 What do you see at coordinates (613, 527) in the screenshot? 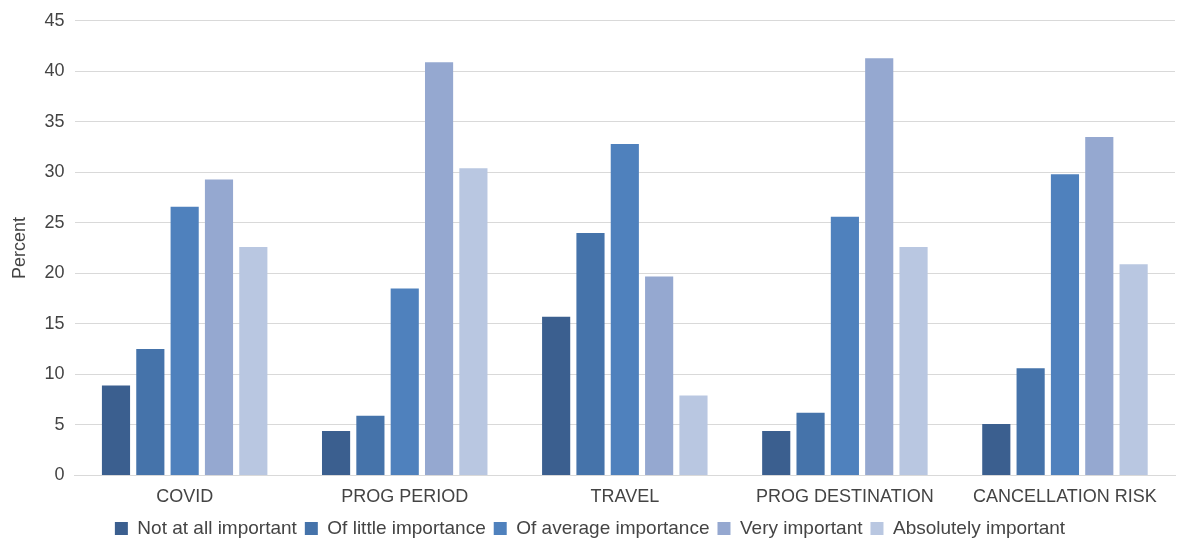
I see `legend-label: Of average importance` at bounding box center [613, 527].